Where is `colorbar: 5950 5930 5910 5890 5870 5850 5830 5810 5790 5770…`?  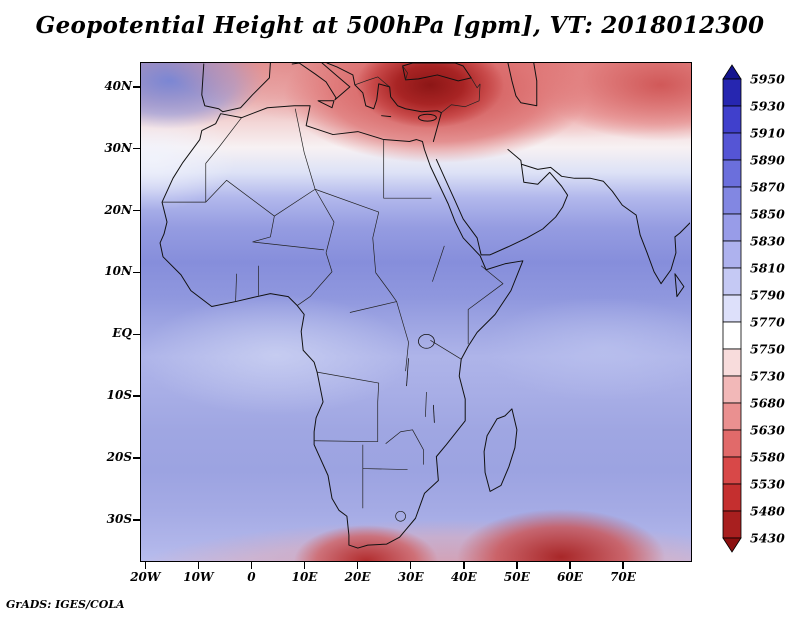
colorbar: 5950 5930 5910 5890 5870 5850 5830 5810 5790 5770… is located at coordinates (753, 308).